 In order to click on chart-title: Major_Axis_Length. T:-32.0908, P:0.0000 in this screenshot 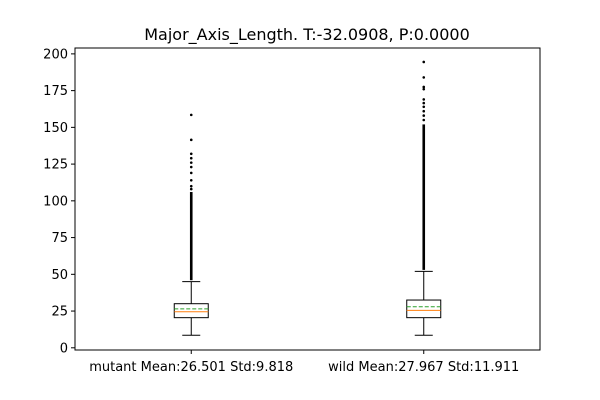, I will do `click(307, 35)`.